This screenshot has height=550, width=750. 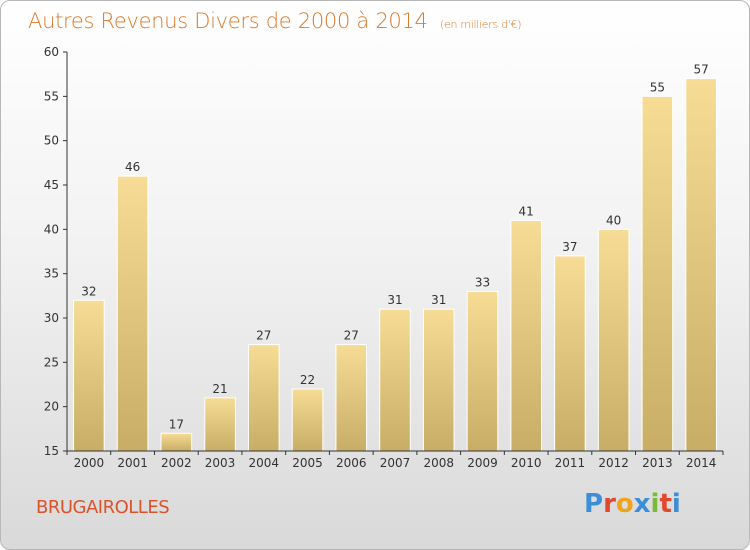 I want to click on x-tick-label: 2007, so click(x=395, y=463).